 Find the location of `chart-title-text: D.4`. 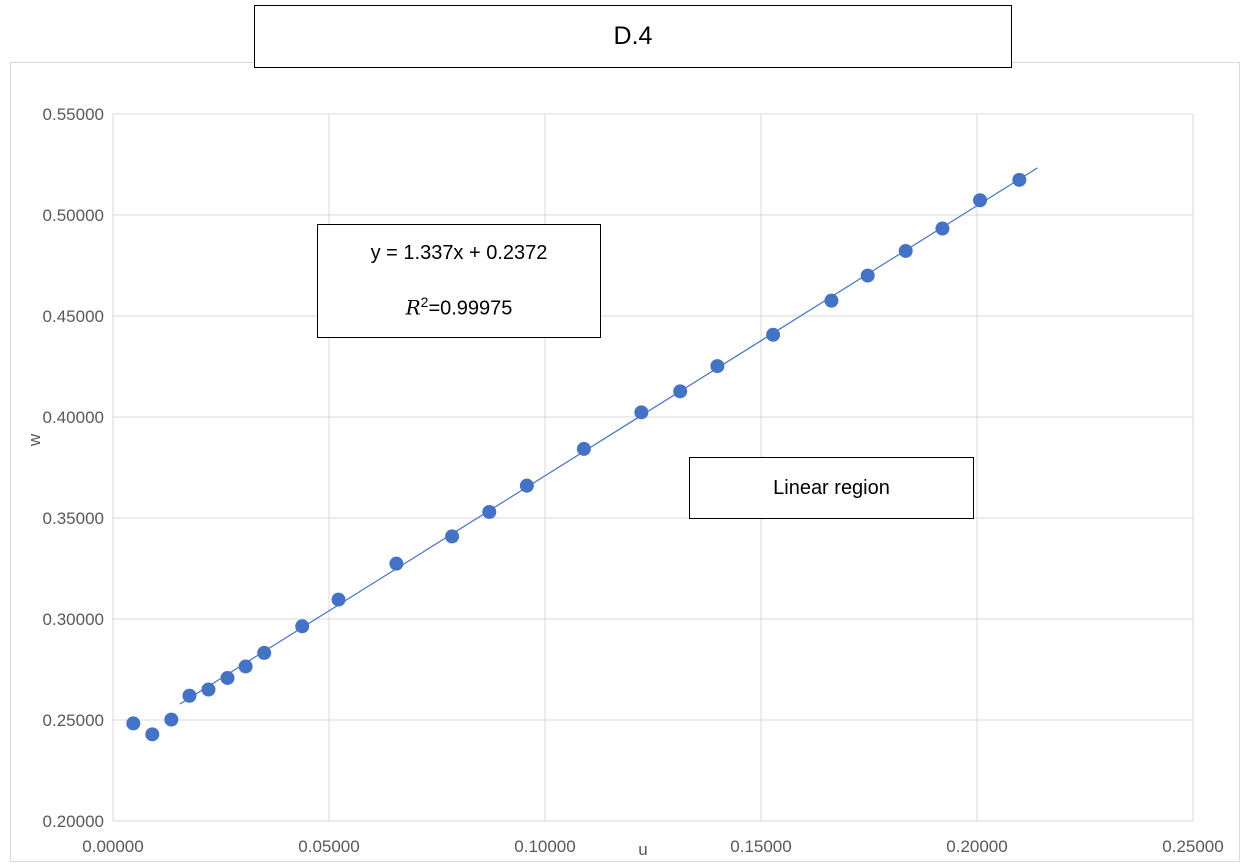

chart-title-text: D.4 is located at coordinates (633, 36).